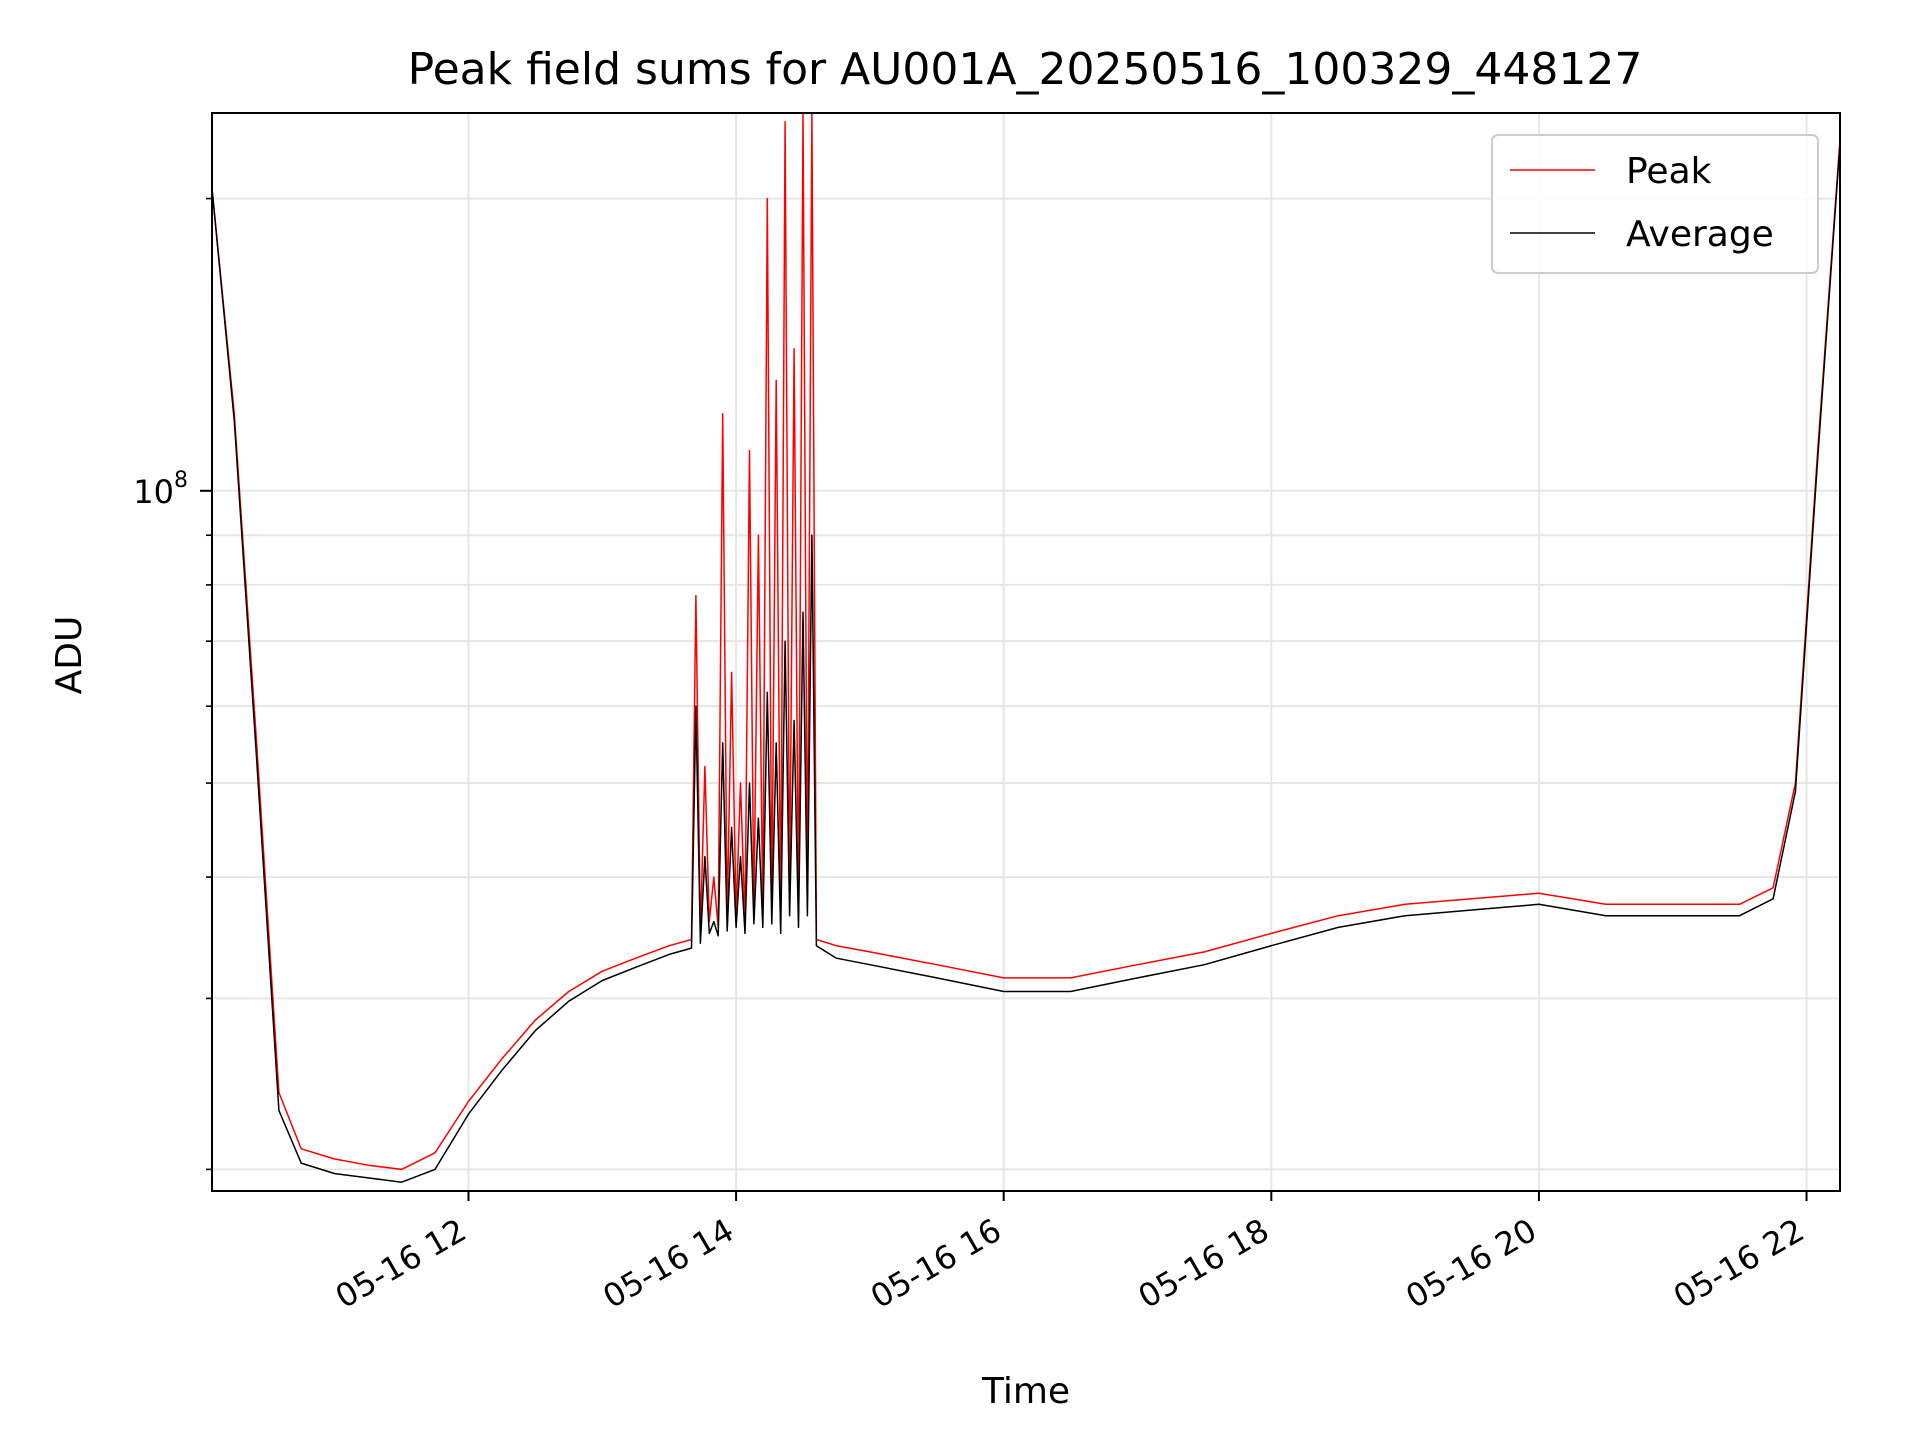 The image size is (1920, 1440). What do you see at coordinates (172, 684) in the screenshot?
I see `y-axis: 108` at bounding box center [172, 684].